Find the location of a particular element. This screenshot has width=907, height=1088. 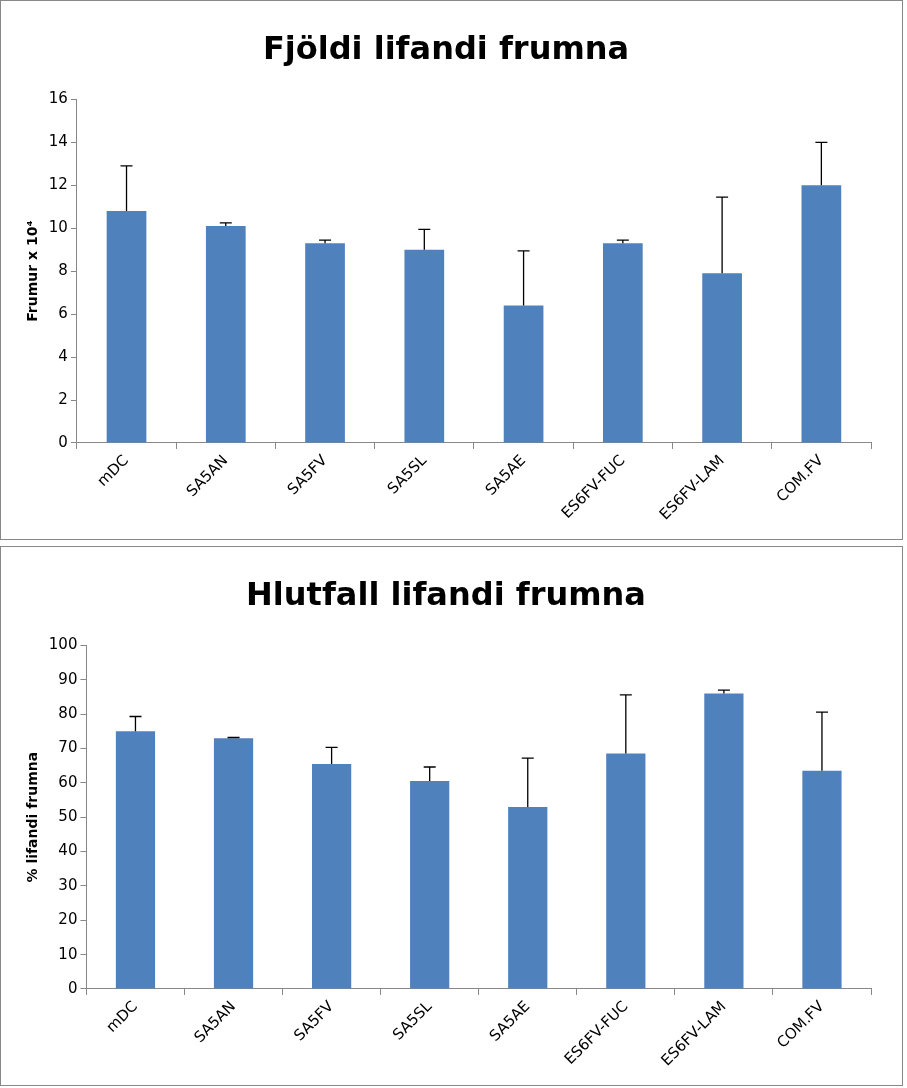

y-tick-label: 4 is located at coordinates (63, 355).